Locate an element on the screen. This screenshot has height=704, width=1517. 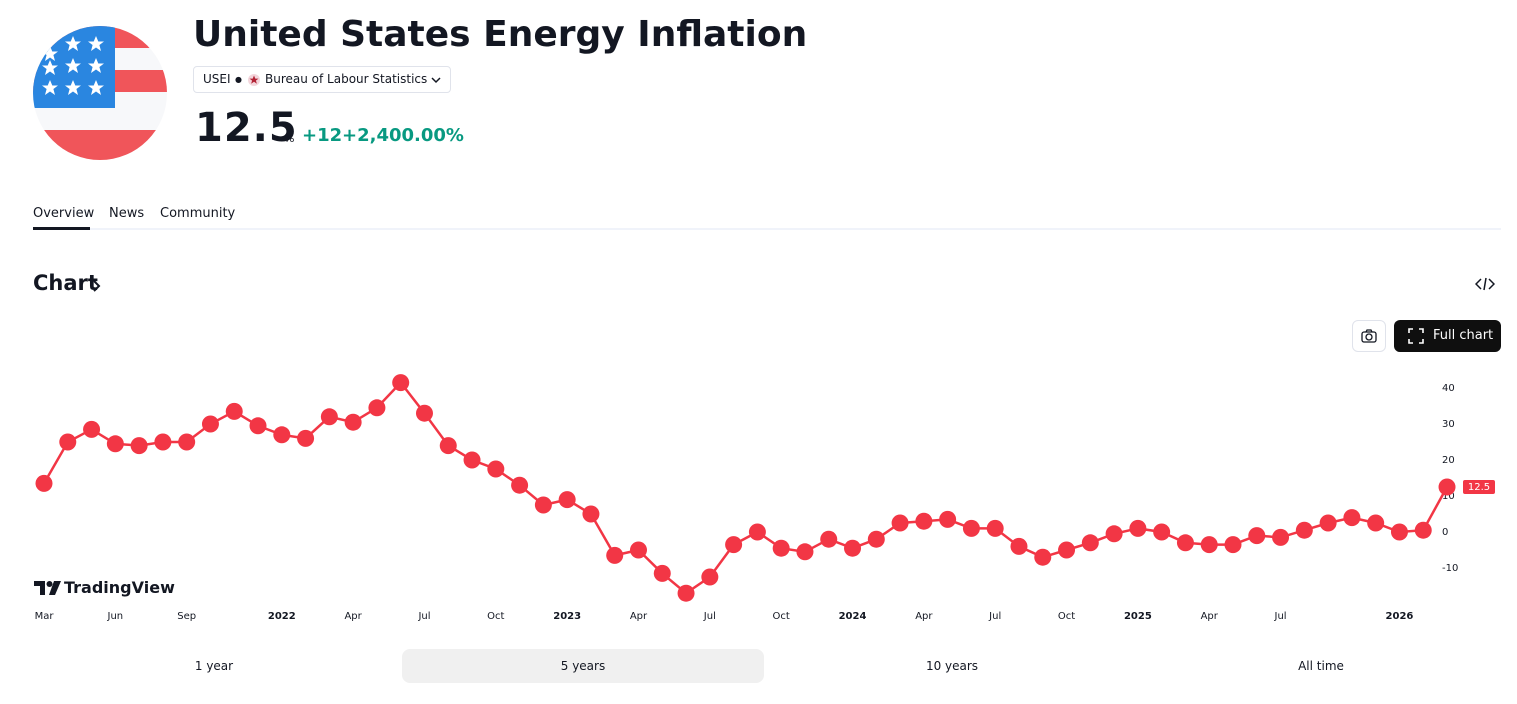
x-tick-label: 2025 is located at coordinates (1138, 616).